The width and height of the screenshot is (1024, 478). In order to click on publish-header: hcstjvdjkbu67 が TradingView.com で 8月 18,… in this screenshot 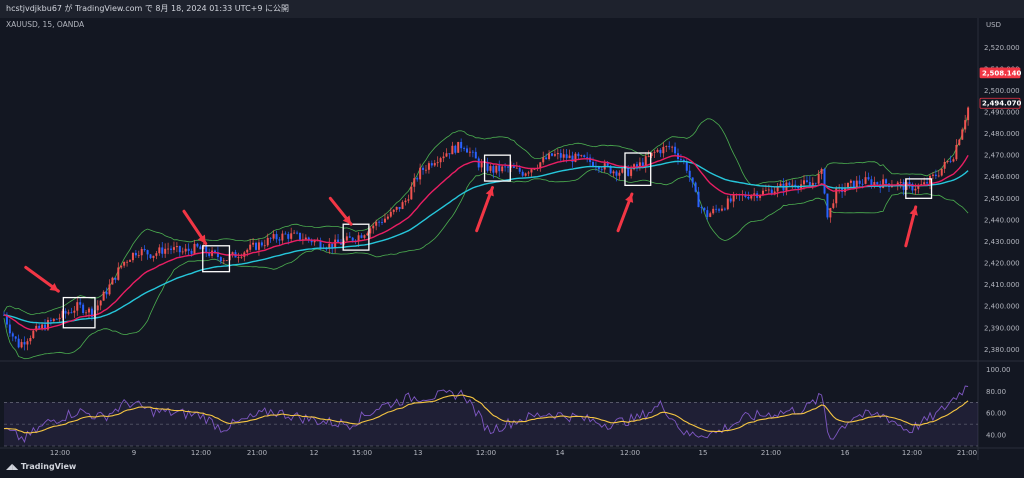, I will do `click(512, 9)`.